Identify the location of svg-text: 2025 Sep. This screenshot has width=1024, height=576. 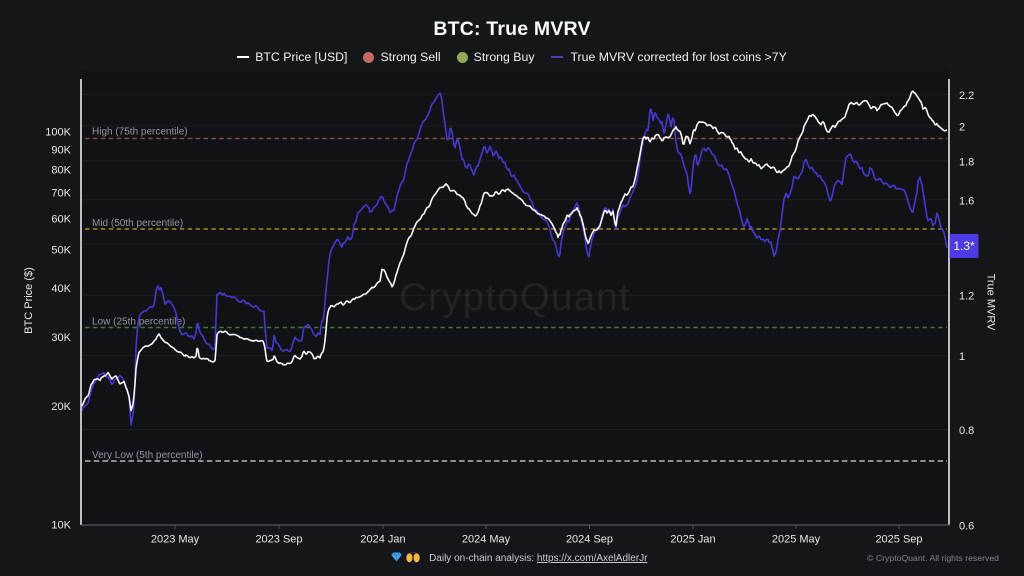
(898, 540).